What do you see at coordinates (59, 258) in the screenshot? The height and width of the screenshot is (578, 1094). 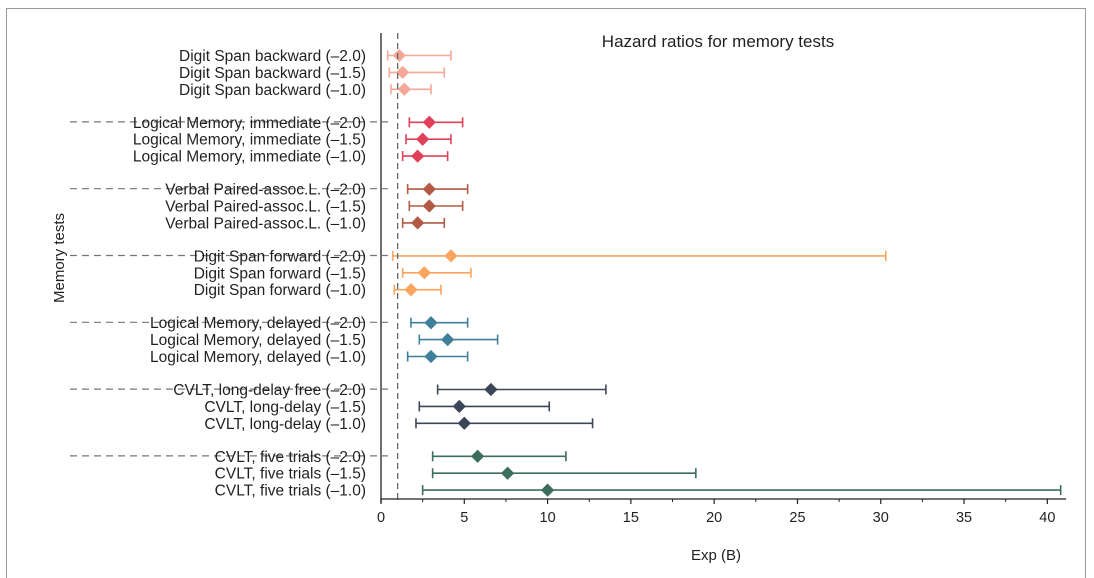 I see `y-axis-title: Memory tests` at bounding box center [59, 258].